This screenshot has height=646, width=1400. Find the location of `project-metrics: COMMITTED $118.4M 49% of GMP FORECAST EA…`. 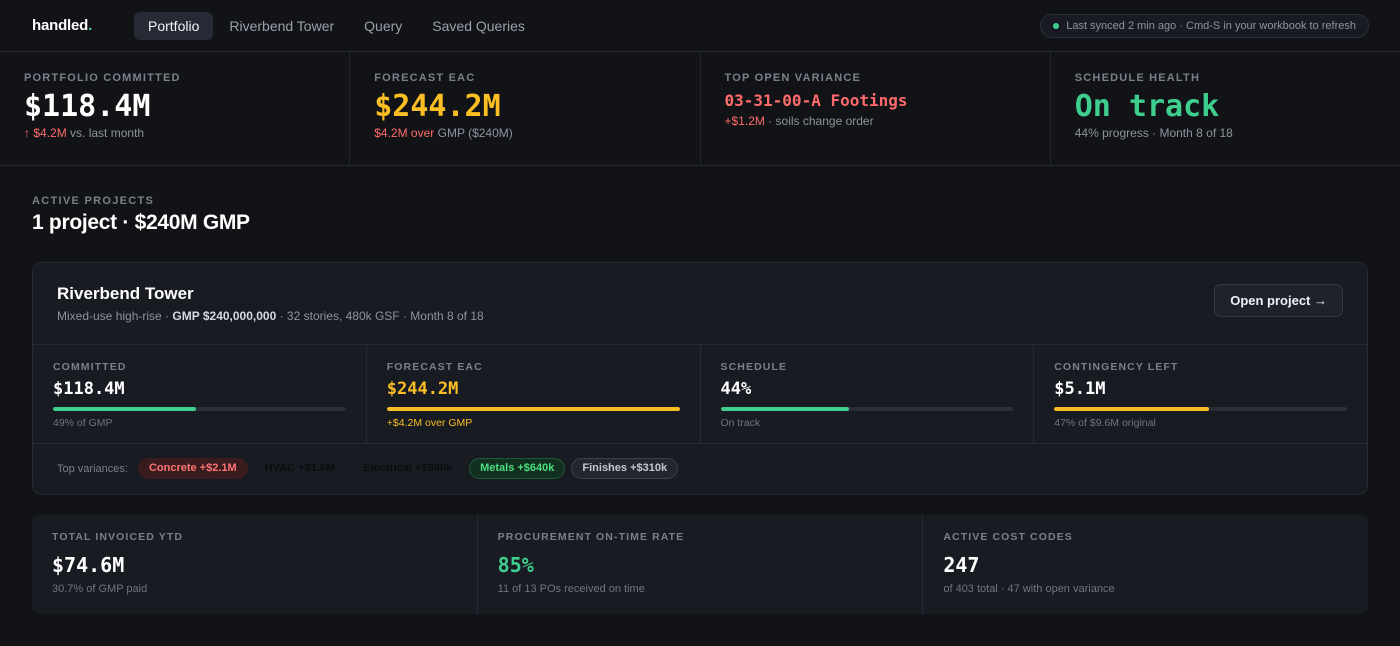

project-metrics: COMMITTED $118.4M 49% of GMP FORECAST EA… is located at coordinates (700, 394).